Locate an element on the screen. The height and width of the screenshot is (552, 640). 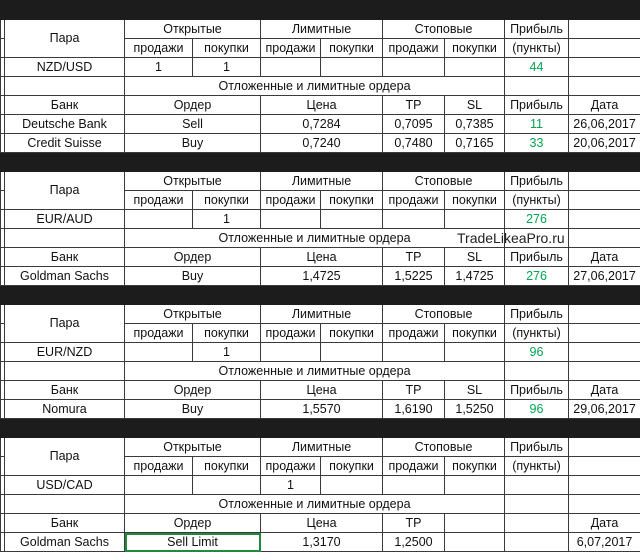
order-profit: 33 is located at coordinates (537, 143).